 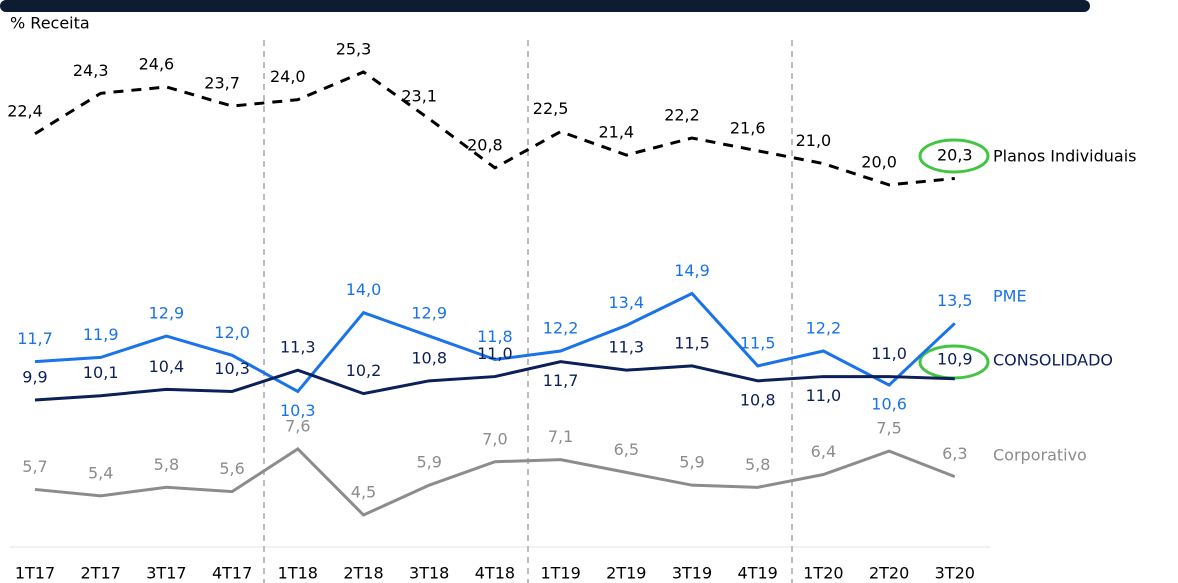 What do you see at coordinates (560, 436) in the screenshot?
I see `data-label: 7,1` at bounding box center [560, 436].